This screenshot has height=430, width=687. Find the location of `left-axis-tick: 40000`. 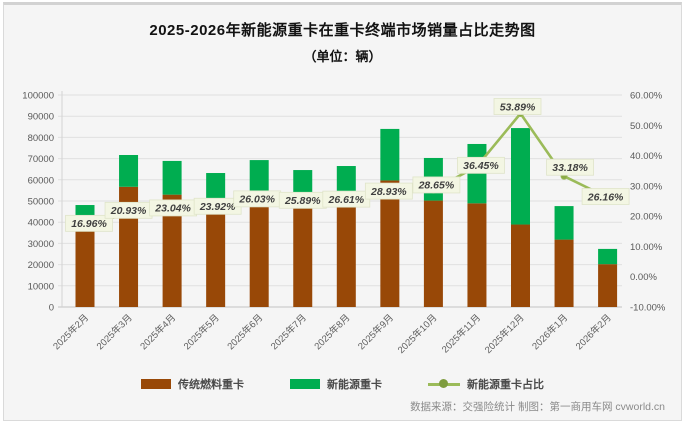

left-axis-tick: 40000 is located at coordinates (41, 223).